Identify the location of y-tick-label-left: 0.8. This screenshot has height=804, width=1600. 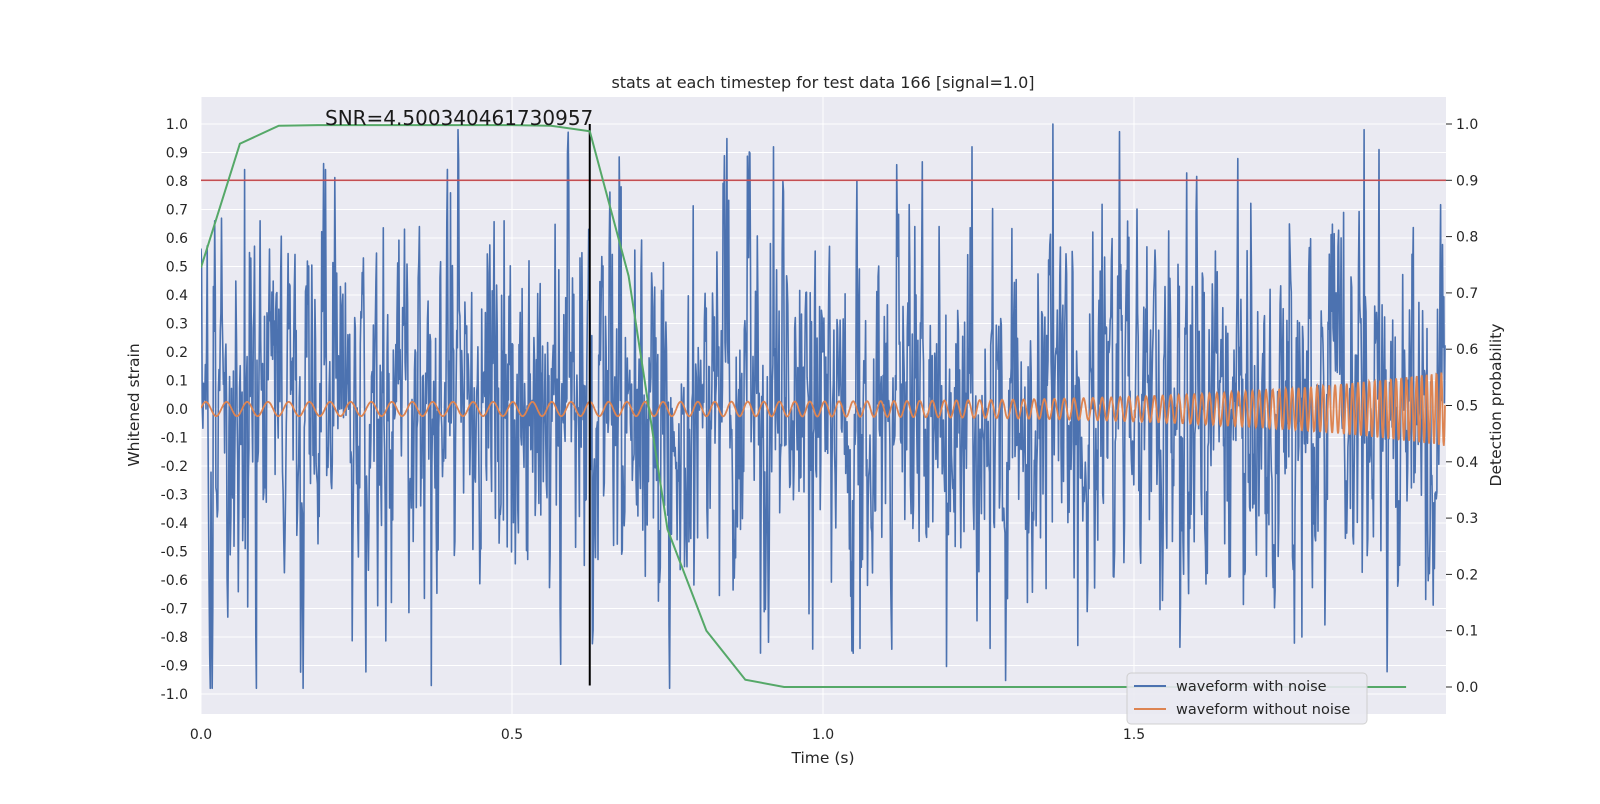
(177, 182).